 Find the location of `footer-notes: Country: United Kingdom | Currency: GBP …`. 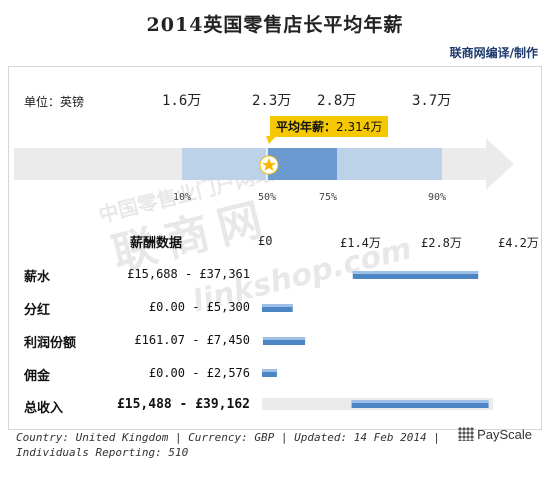

footer-notes: Country: United Kingdom | Currency: GBP … is located at coordinates (231, 445).